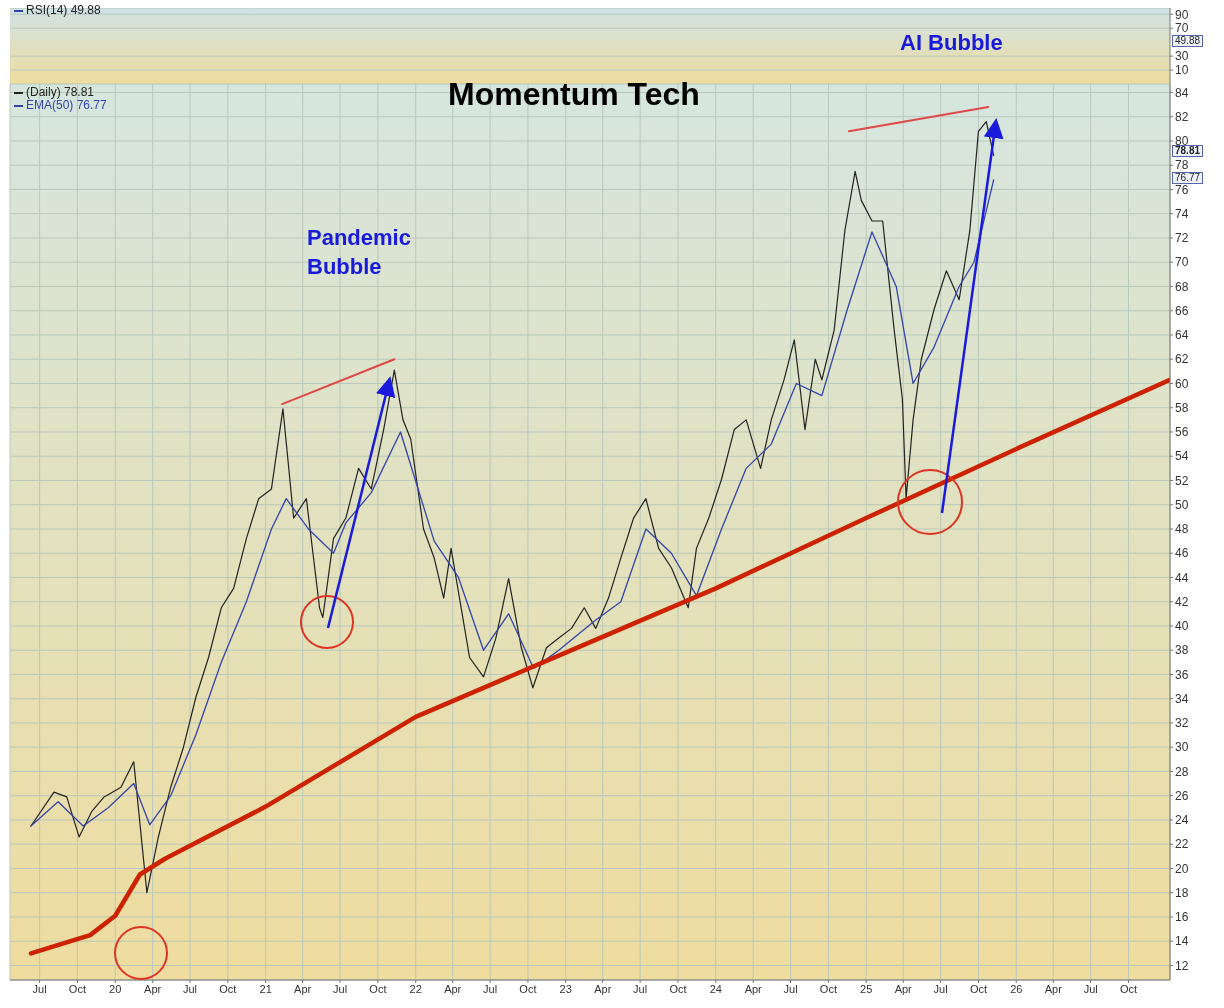  Describe the element at coordinates (1182, 892) in the screenshot. I see `y-tick-label: 18` at that location.